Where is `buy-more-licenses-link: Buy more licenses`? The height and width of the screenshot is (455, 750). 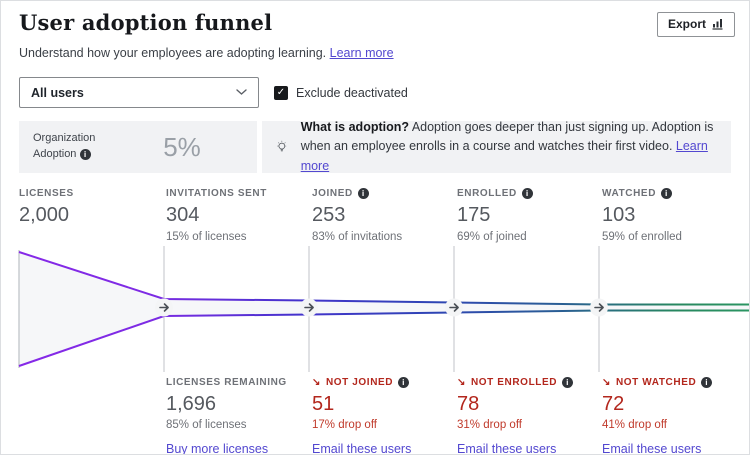
buy-more-licenses-link: Buy more licenses is located at coordinates (217, 448).